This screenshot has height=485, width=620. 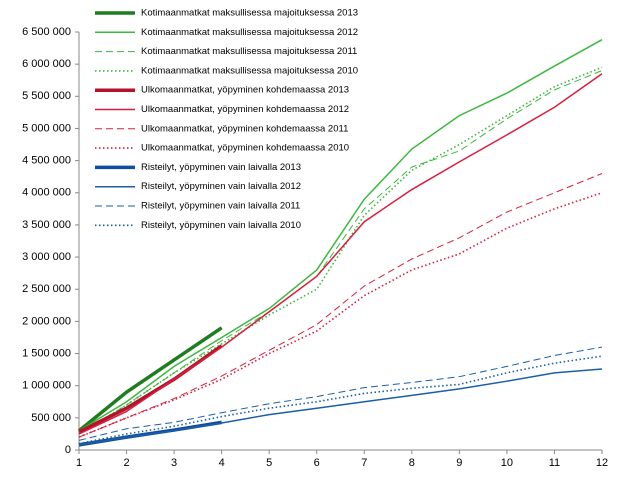 I want to click on legend-label: Risteilyt, yöpyminen vain laivalla 2011, so click(x=220, y=206).